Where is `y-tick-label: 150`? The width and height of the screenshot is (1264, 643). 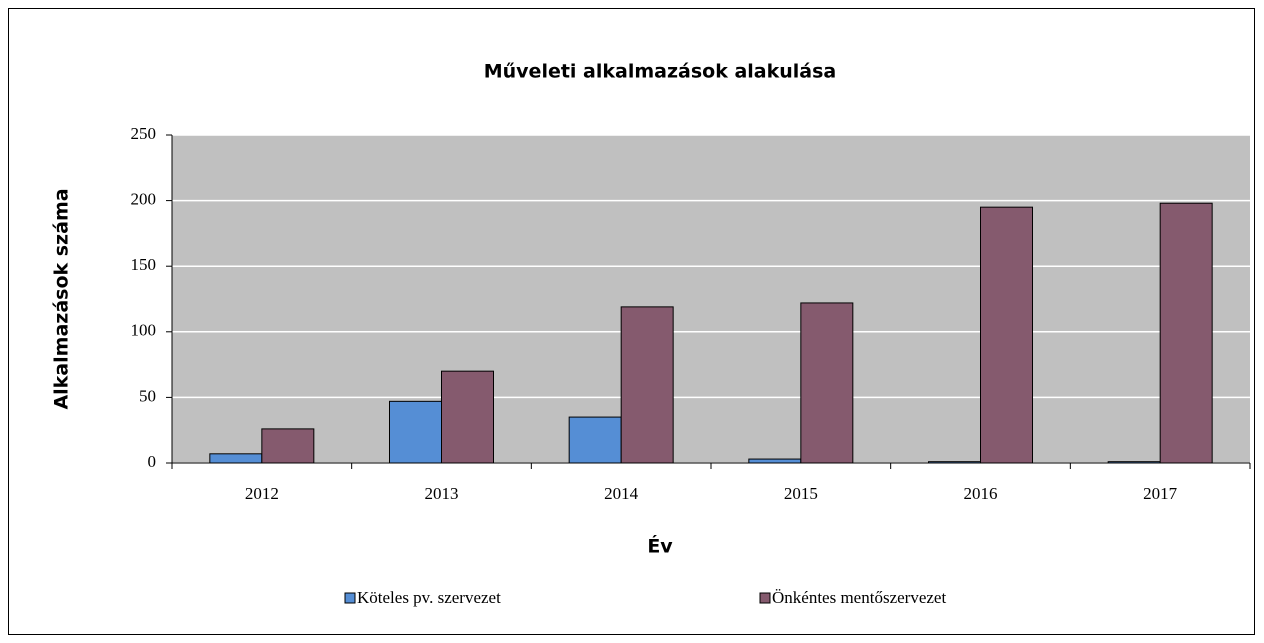
y-tick-label: 150 is located at coordinates (144, 264).